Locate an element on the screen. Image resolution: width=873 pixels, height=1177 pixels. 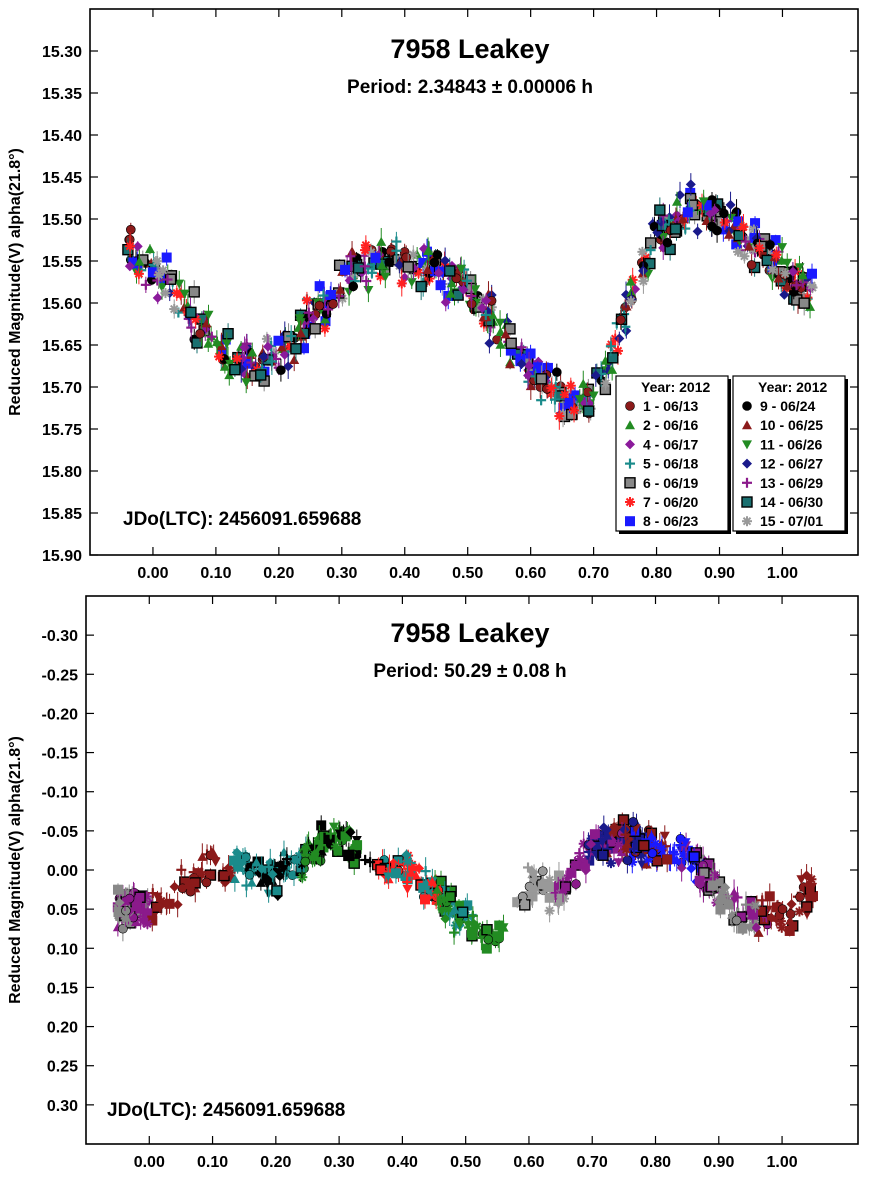
x-tick-label: 0.50 is located at coordinates (467, 573).